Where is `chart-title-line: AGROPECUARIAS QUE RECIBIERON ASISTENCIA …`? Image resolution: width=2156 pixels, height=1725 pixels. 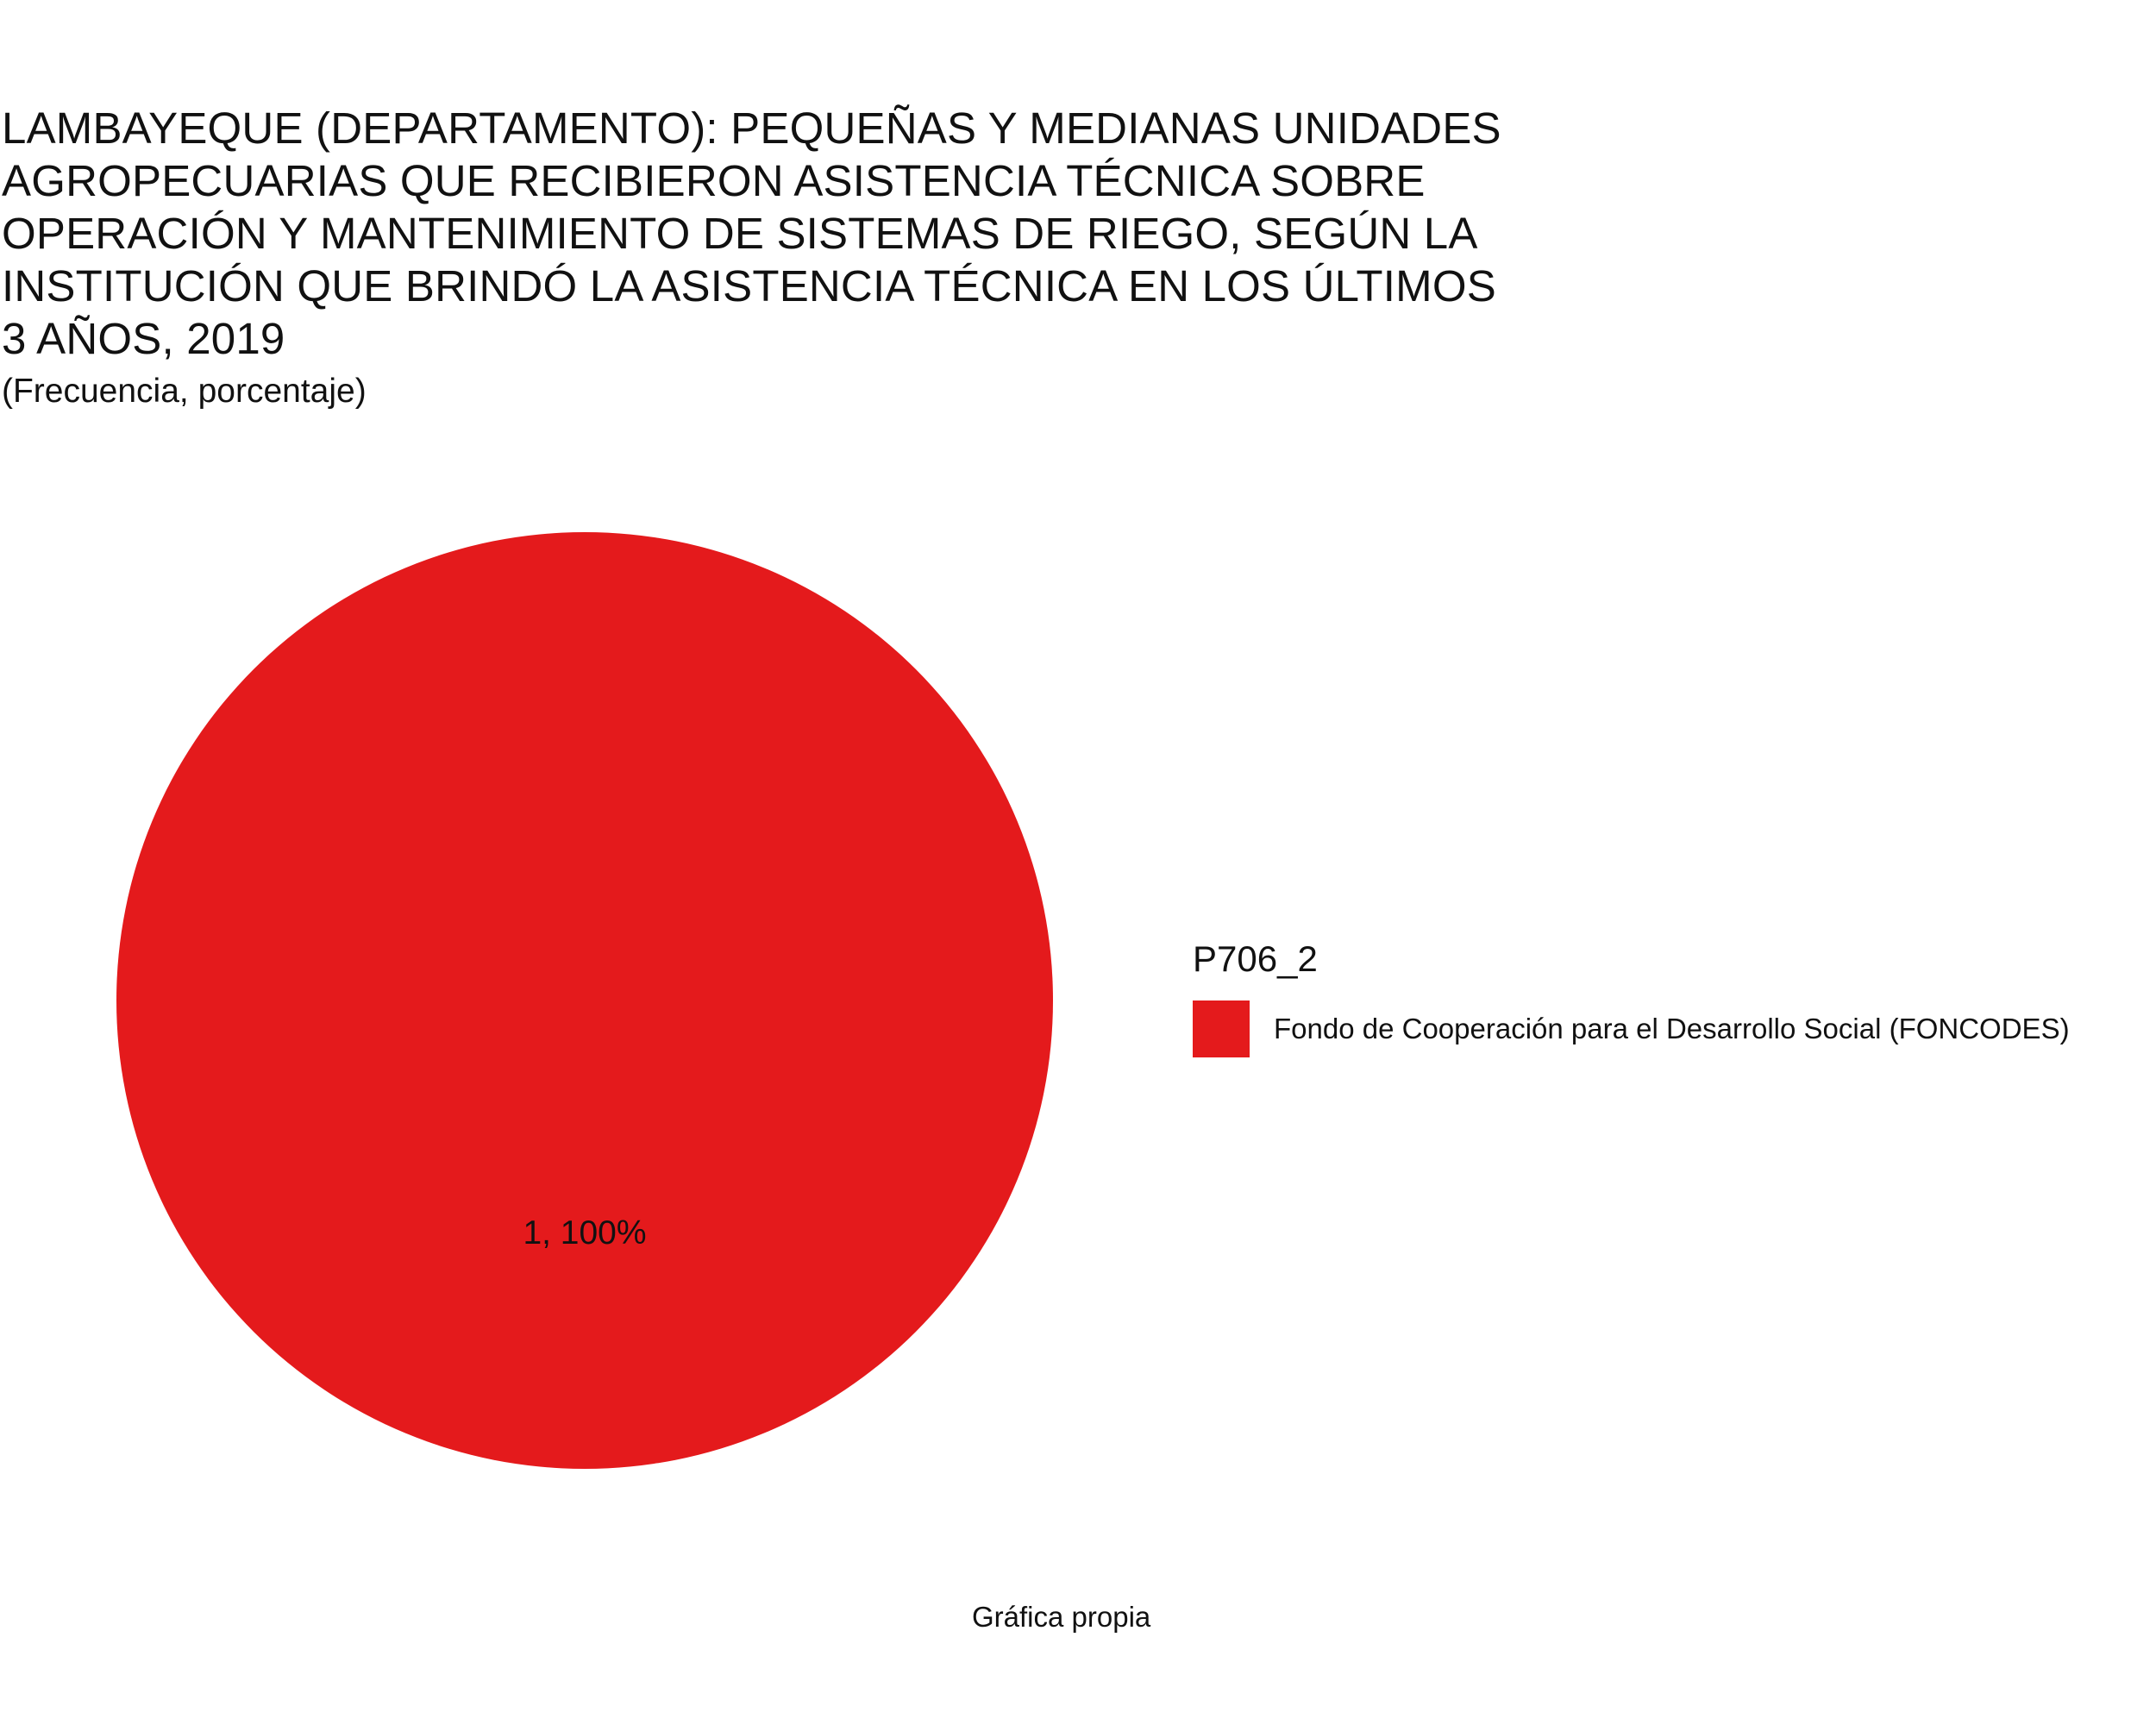
chart-title-line: AGROPECUARIAS QUE RECIBIERON ASISTENCIA … is located at coordinates (714, 181).